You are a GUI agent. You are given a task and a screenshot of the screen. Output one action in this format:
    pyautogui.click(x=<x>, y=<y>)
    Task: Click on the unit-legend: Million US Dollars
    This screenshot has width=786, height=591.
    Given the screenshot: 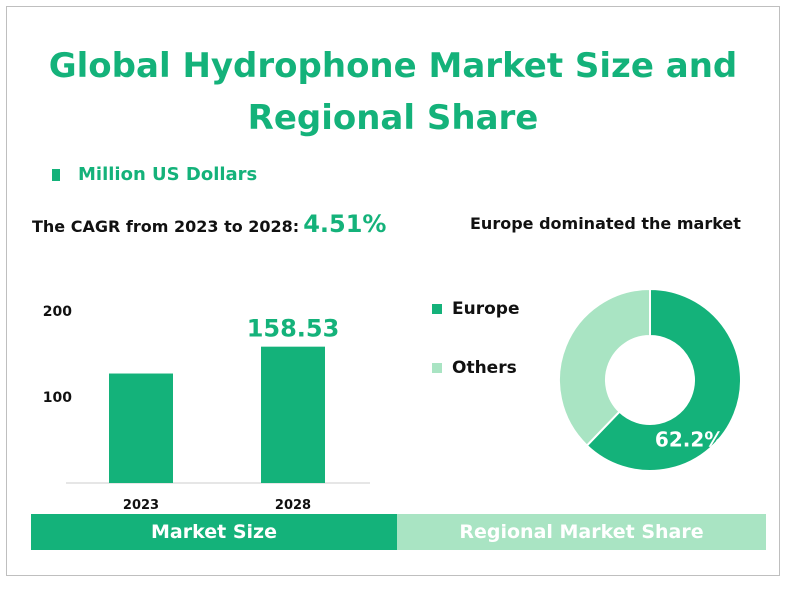 What is the action you would take?
    pyautogui.click(x=154, y=174)
    